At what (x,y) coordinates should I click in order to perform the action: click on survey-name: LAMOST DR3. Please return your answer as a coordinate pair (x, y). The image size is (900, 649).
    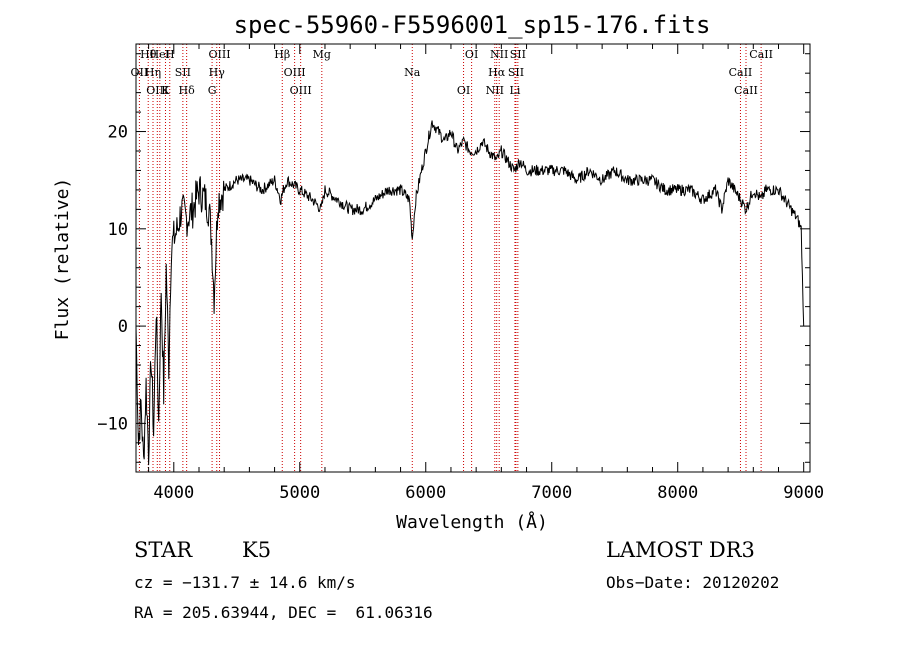
    Looking at the image, I should click on (680, 550).